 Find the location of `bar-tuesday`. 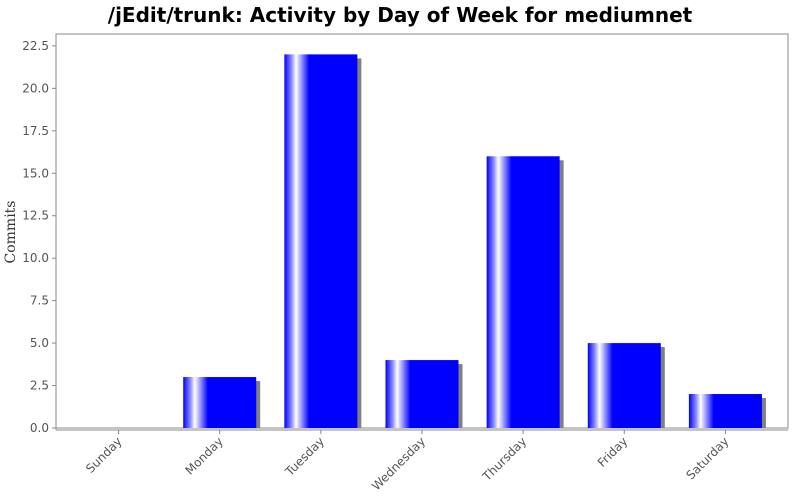

bar-tuesday is located at coordinates (321, 241).